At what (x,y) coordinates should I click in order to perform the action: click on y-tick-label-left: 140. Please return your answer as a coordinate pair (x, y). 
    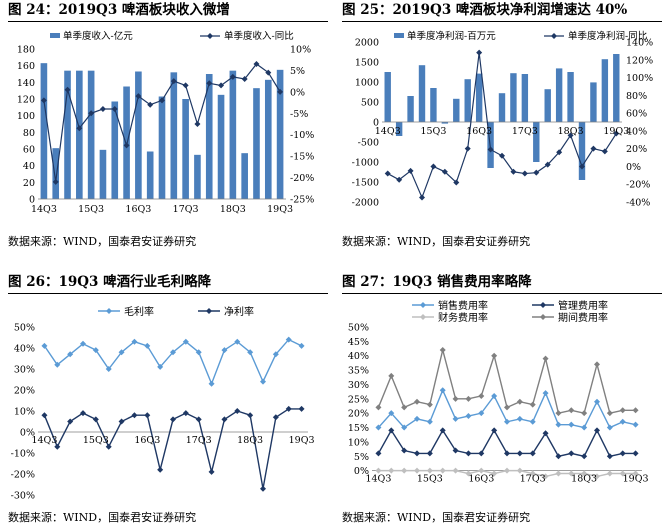
    Looking at the image, I should click on (26, 83).